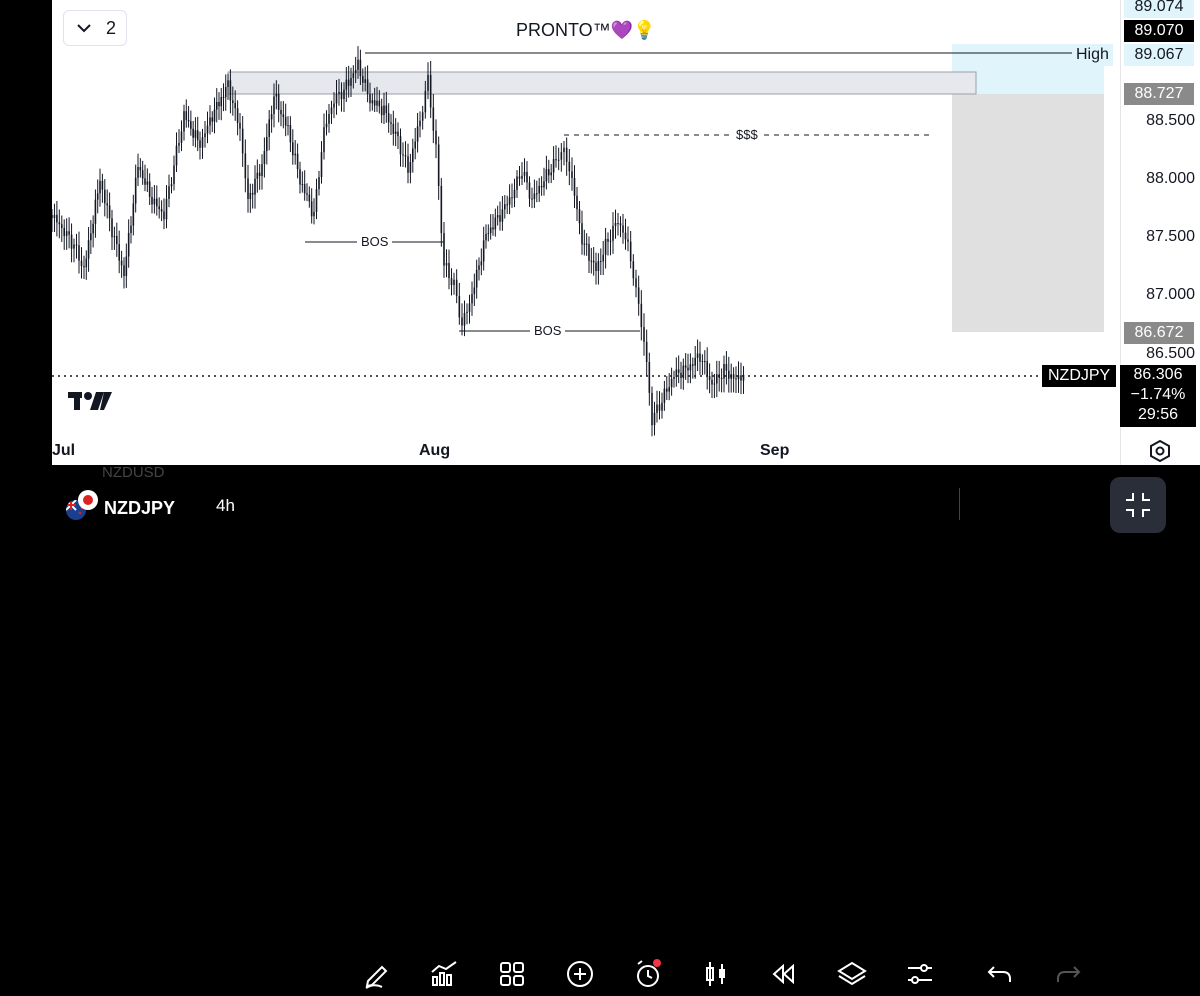  Describe the element at coordinates (648, 974) in the screenshot. I see `alarm-icon` at that location.